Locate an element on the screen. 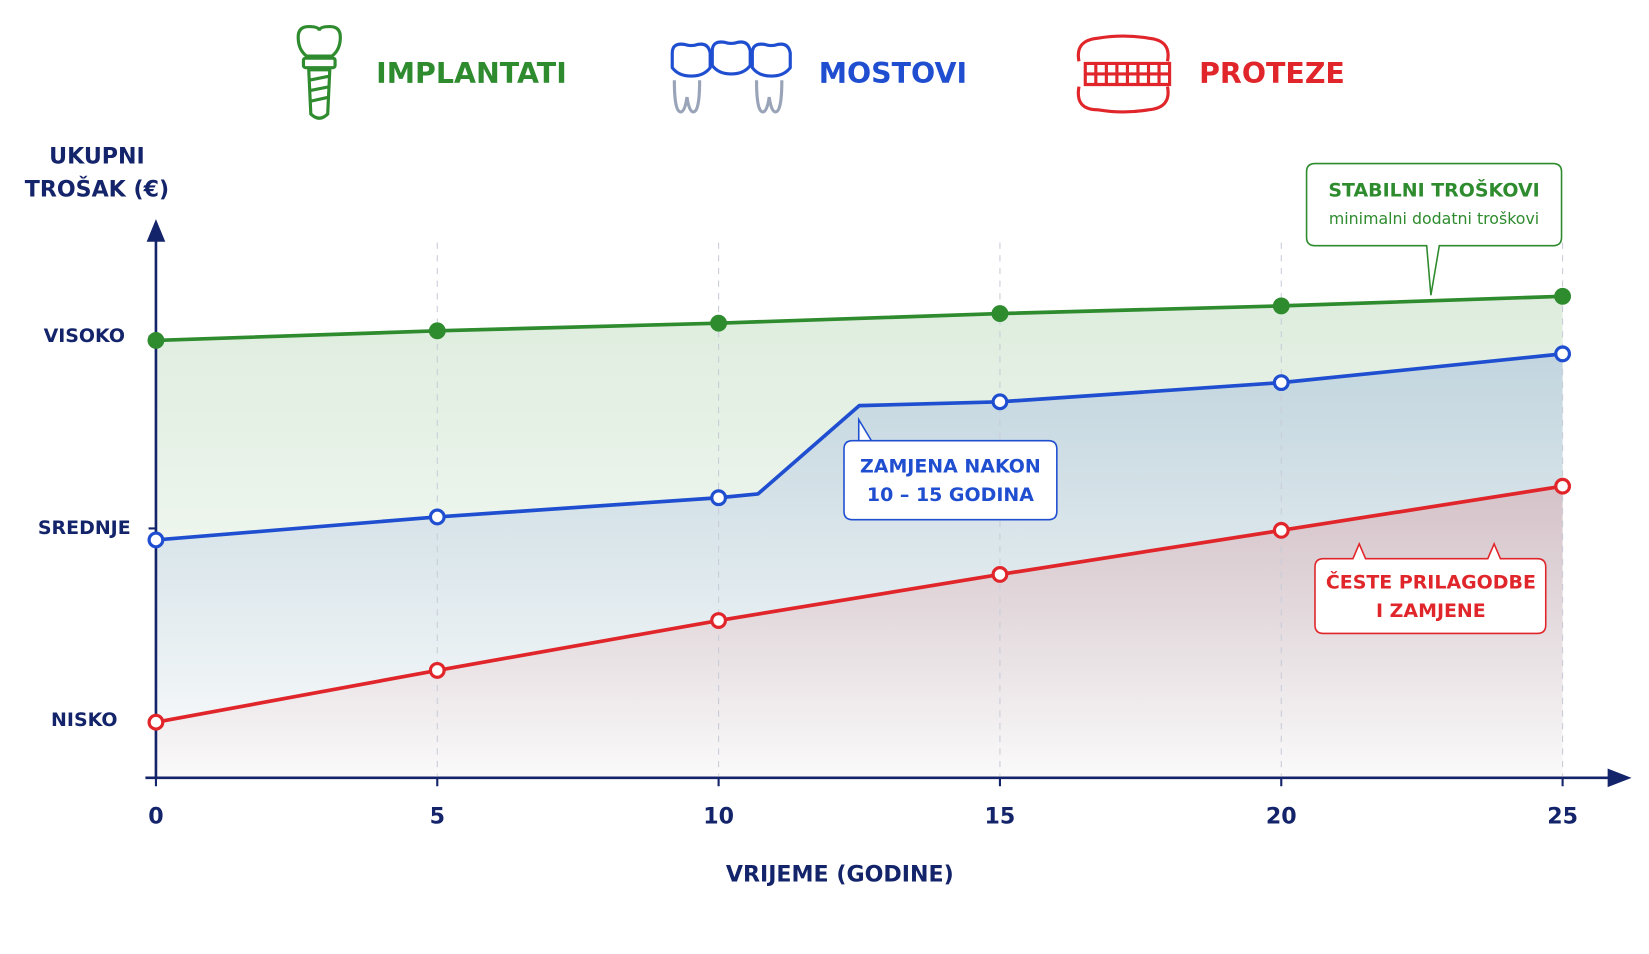  annotation-text: 10 – 15 GODINA is located at coordinates (950, 495).